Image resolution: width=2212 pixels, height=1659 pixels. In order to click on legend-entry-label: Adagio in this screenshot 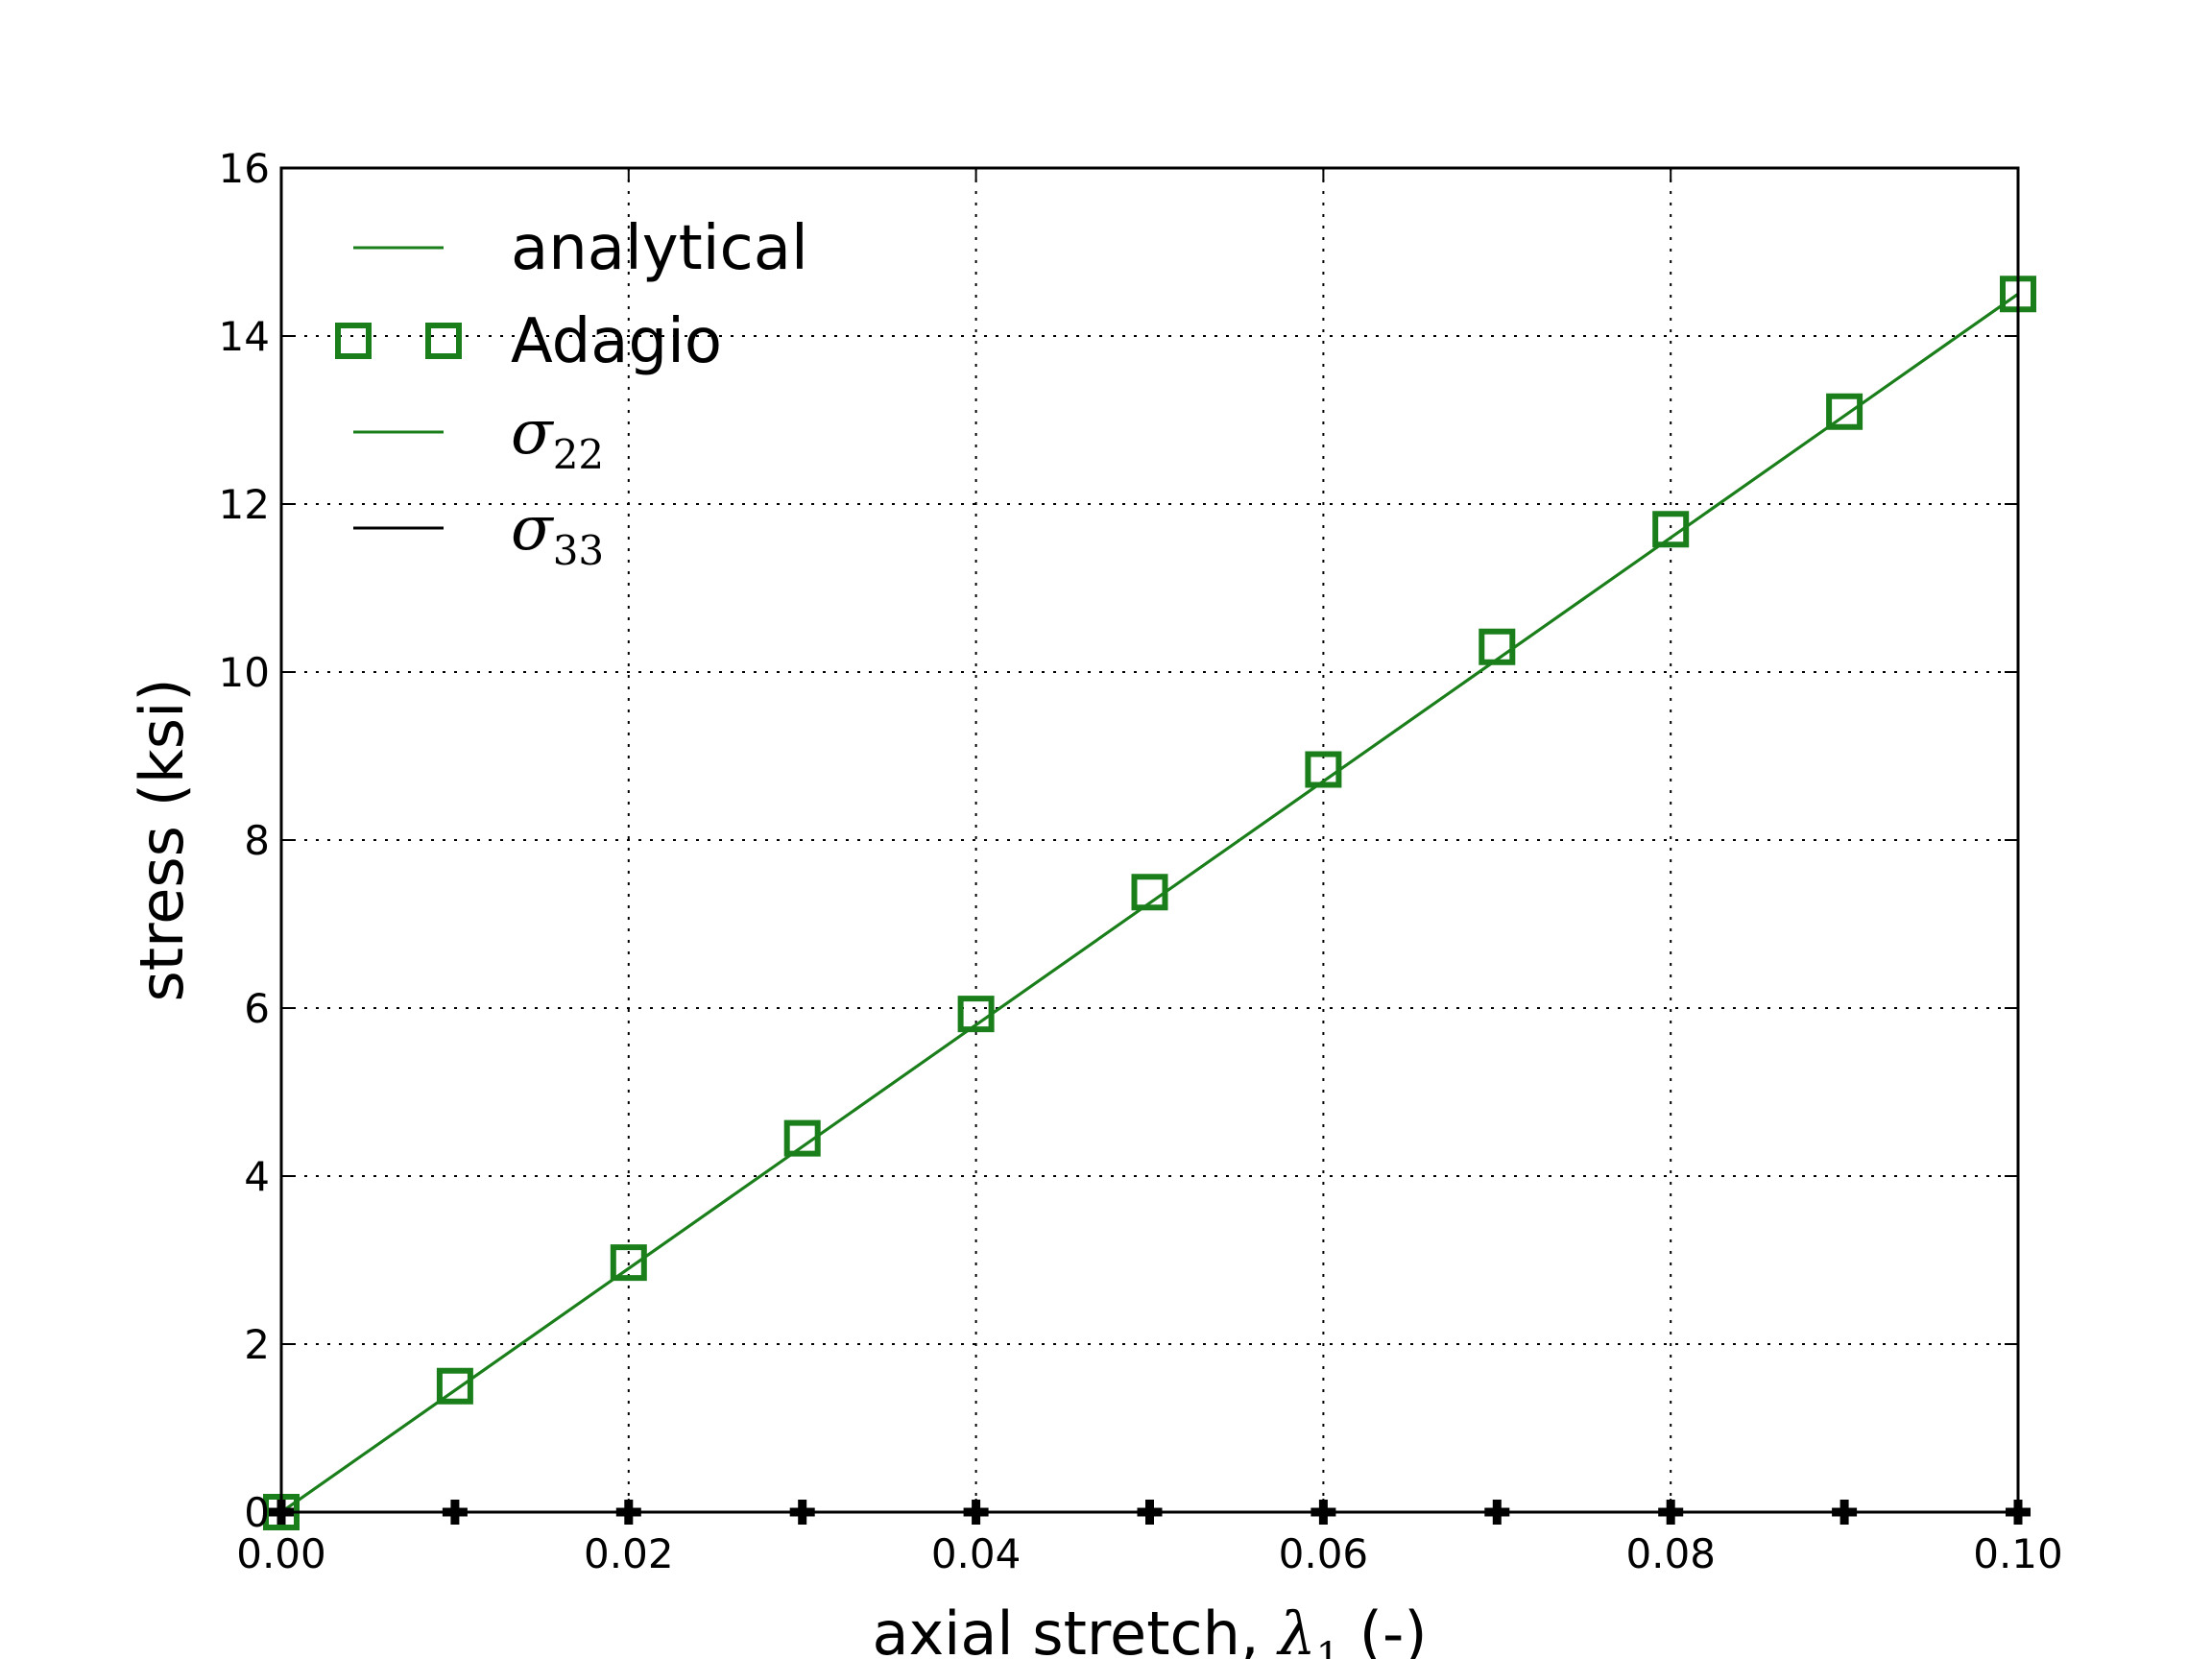, I will do `click(617, 341)`.